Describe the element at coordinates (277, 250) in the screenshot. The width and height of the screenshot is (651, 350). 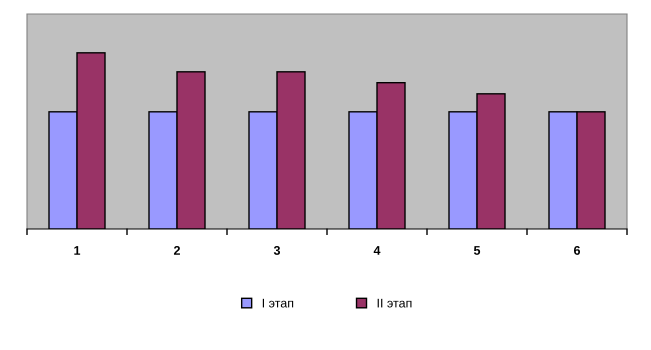
I see `x-tick-label: 3` at that location.